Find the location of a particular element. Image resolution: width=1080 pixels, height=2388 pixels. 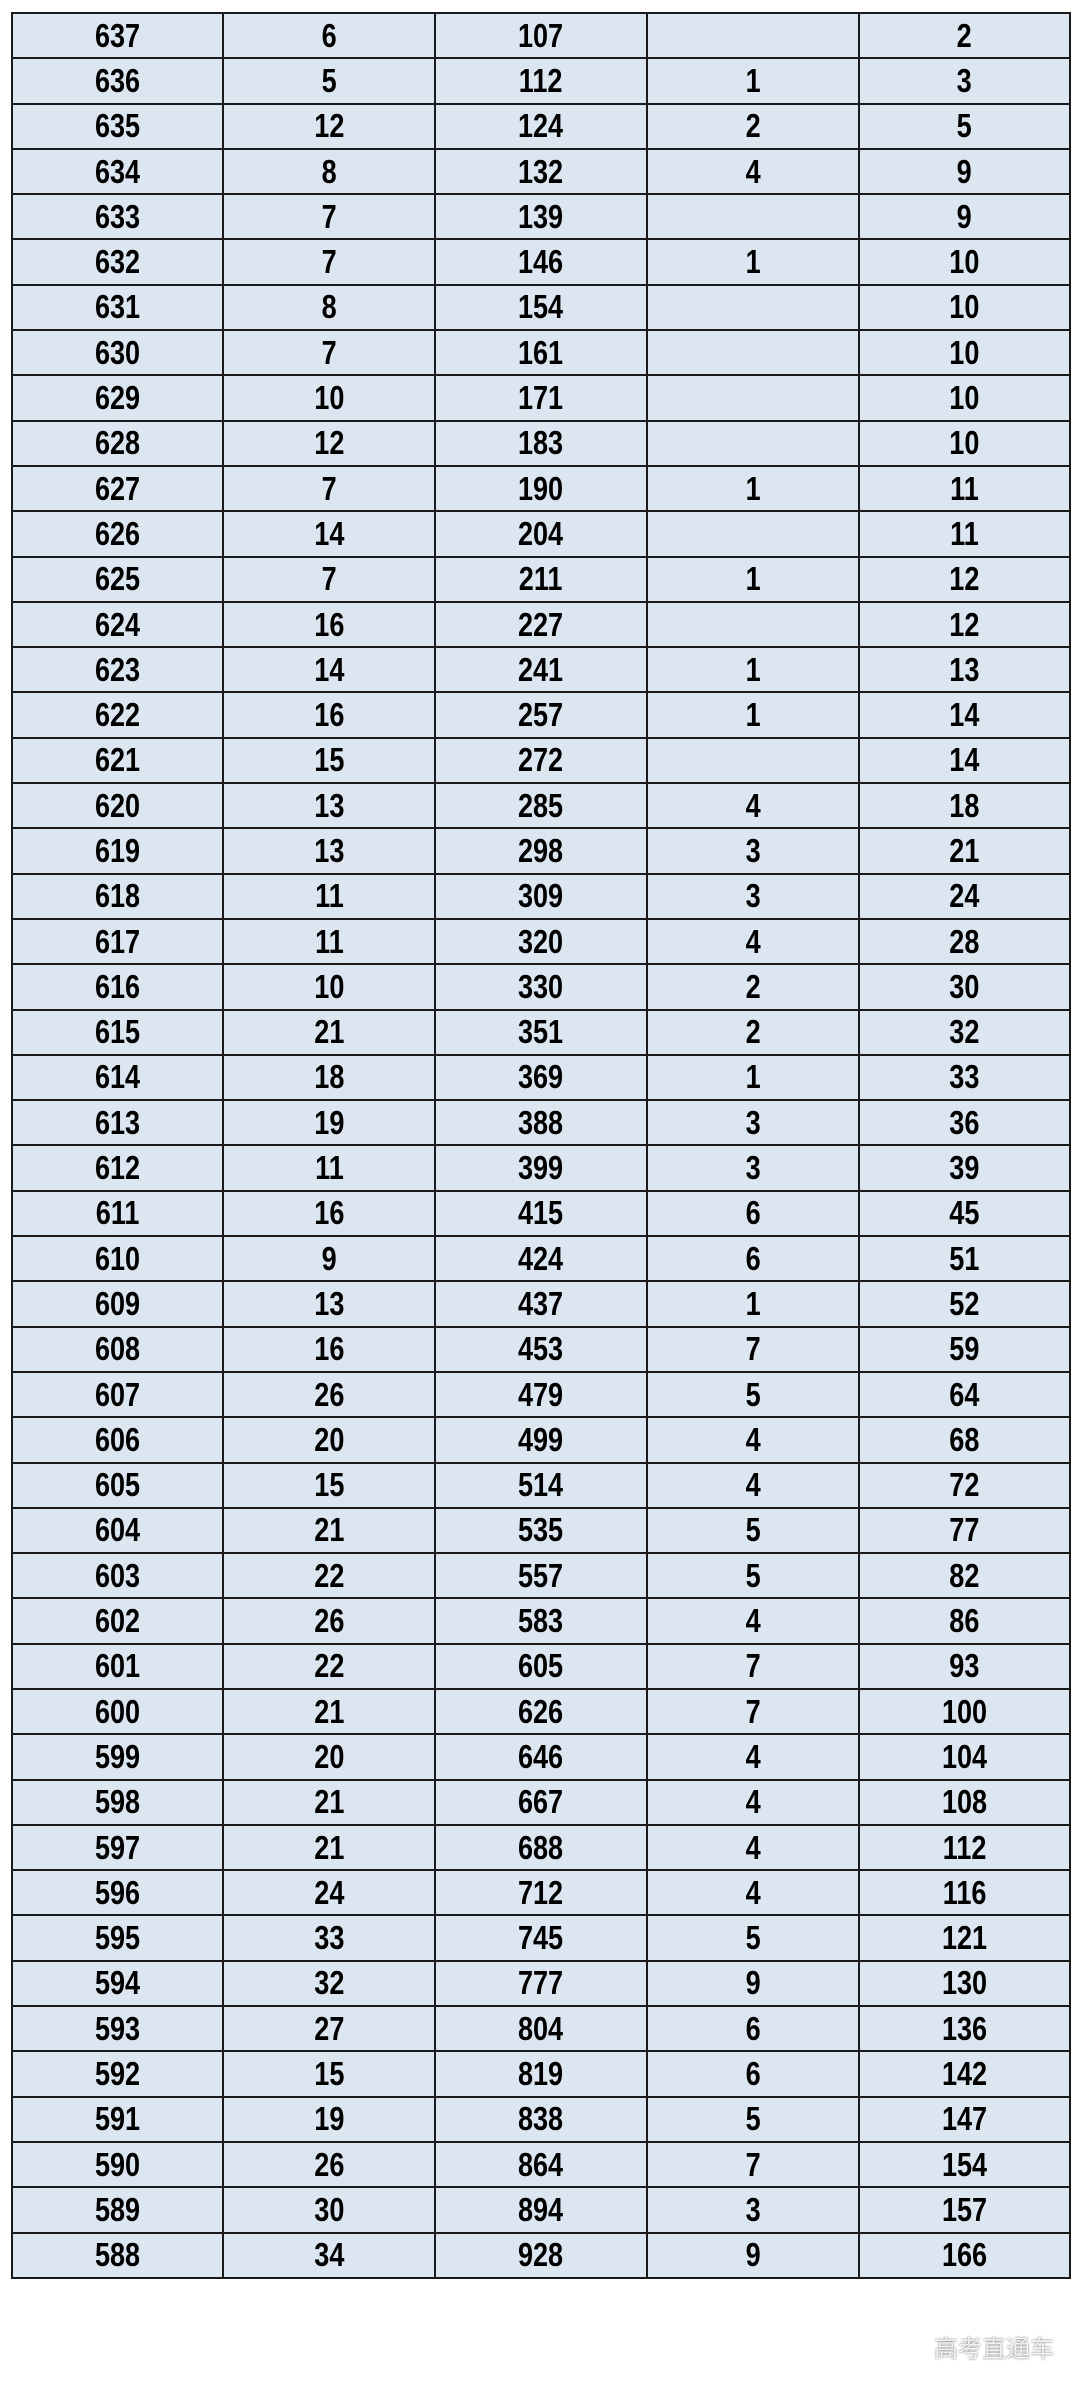

table-row: 589 30 894 3 157 is located at coordinates (541, 2210).